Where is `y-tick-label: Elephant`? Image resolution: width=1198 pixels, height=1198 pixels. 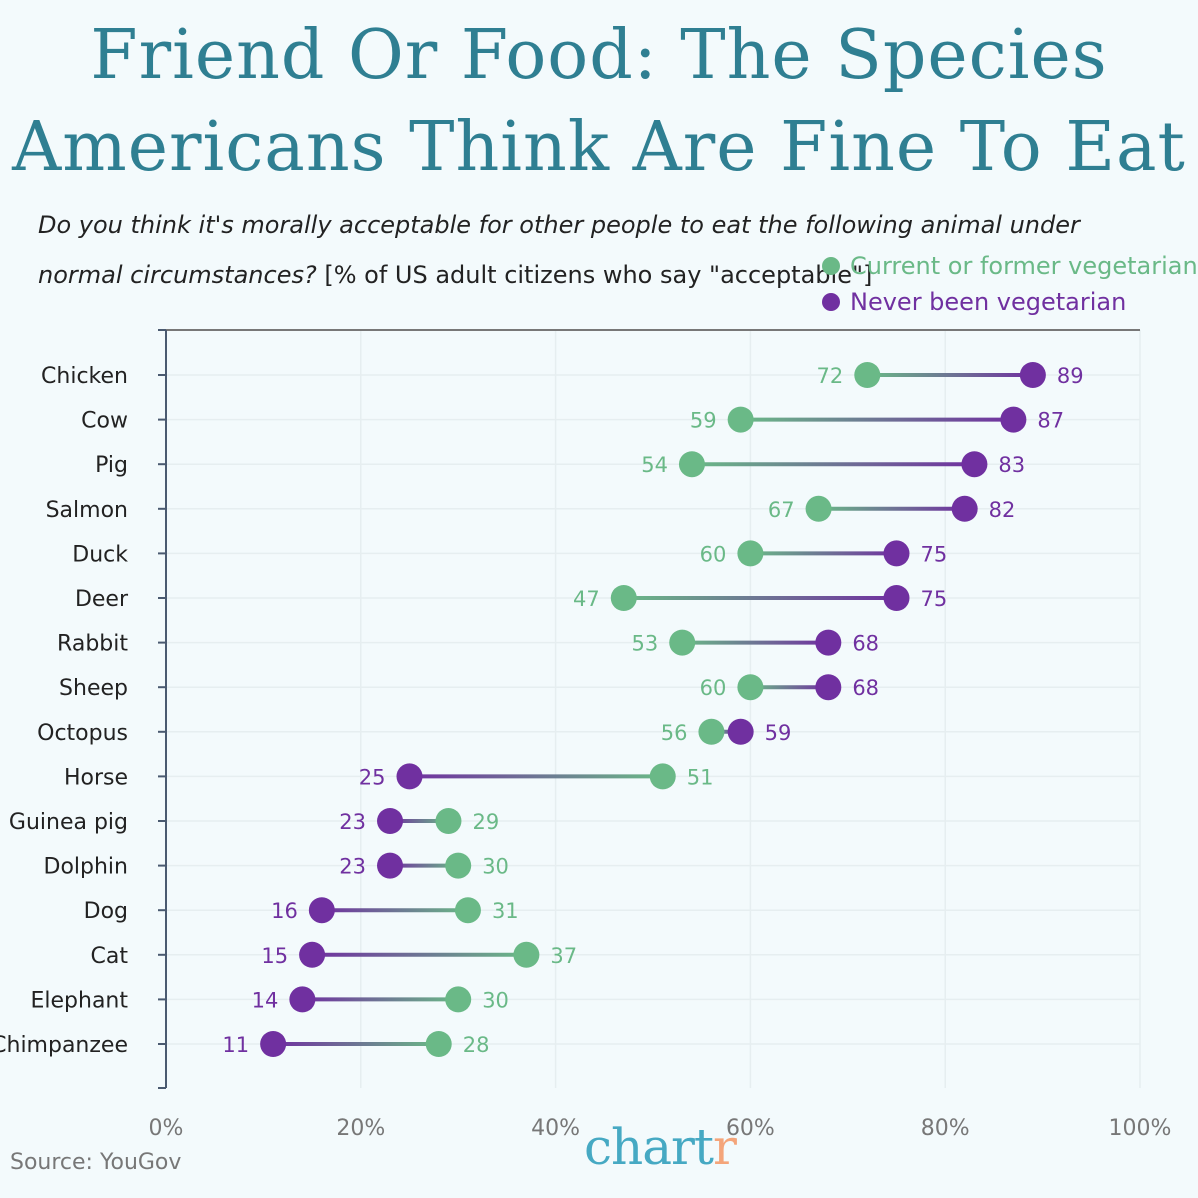 y-tick-label: Elephant is located at coordinates (79, 1000).